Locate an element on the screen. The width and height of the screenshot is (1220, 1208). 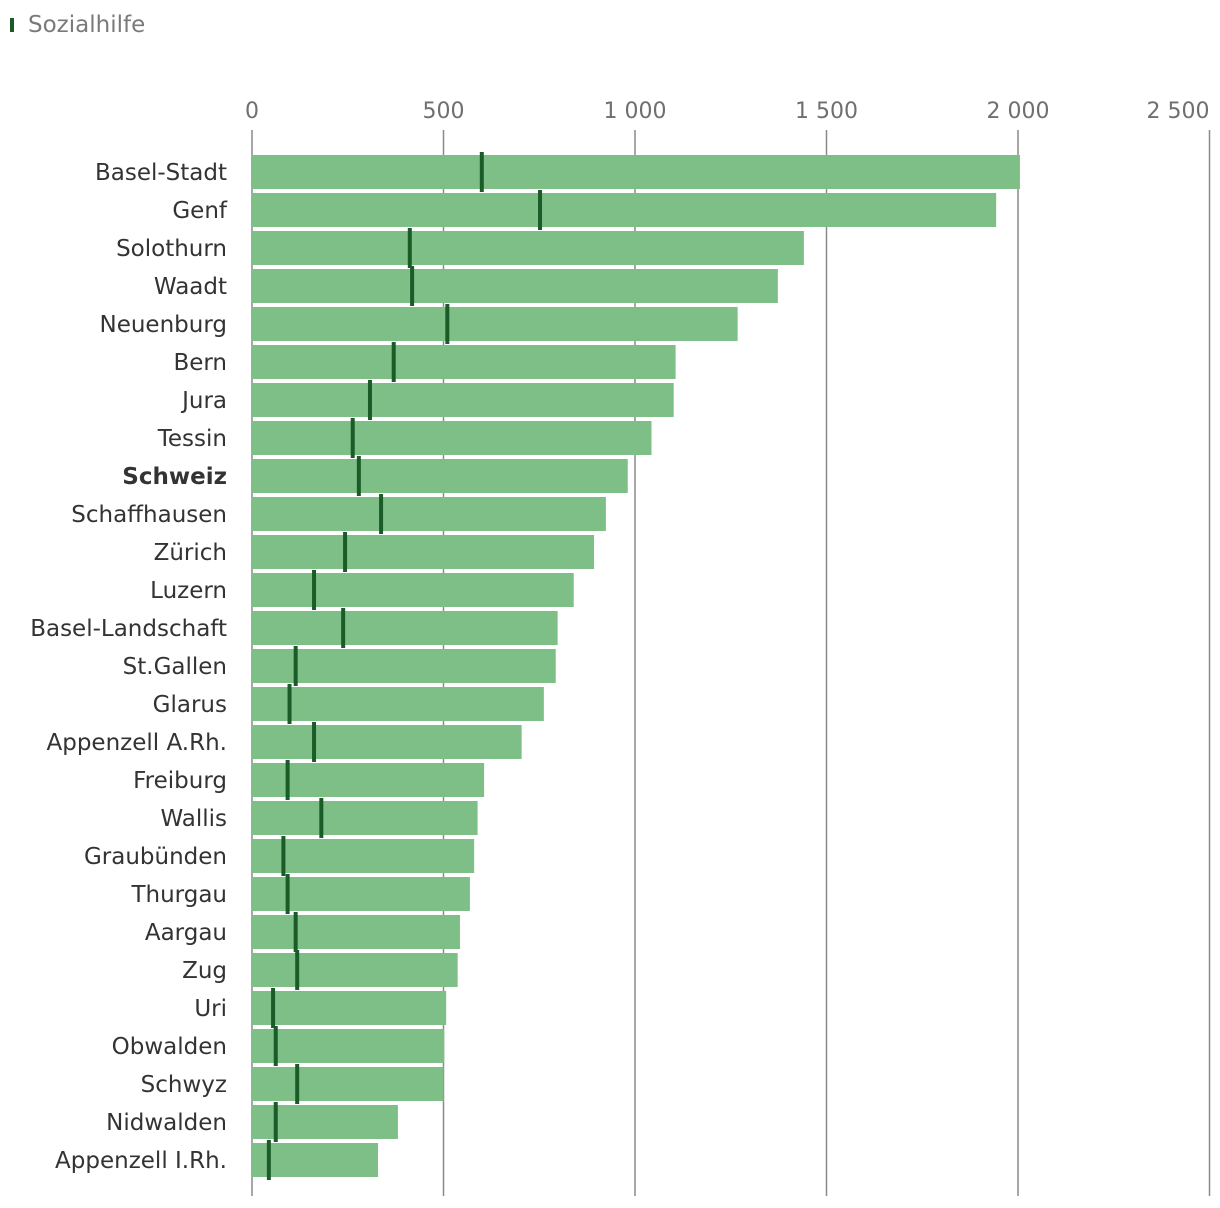
marker-appenzell-a-rh- is located at coordinates (314, 742).